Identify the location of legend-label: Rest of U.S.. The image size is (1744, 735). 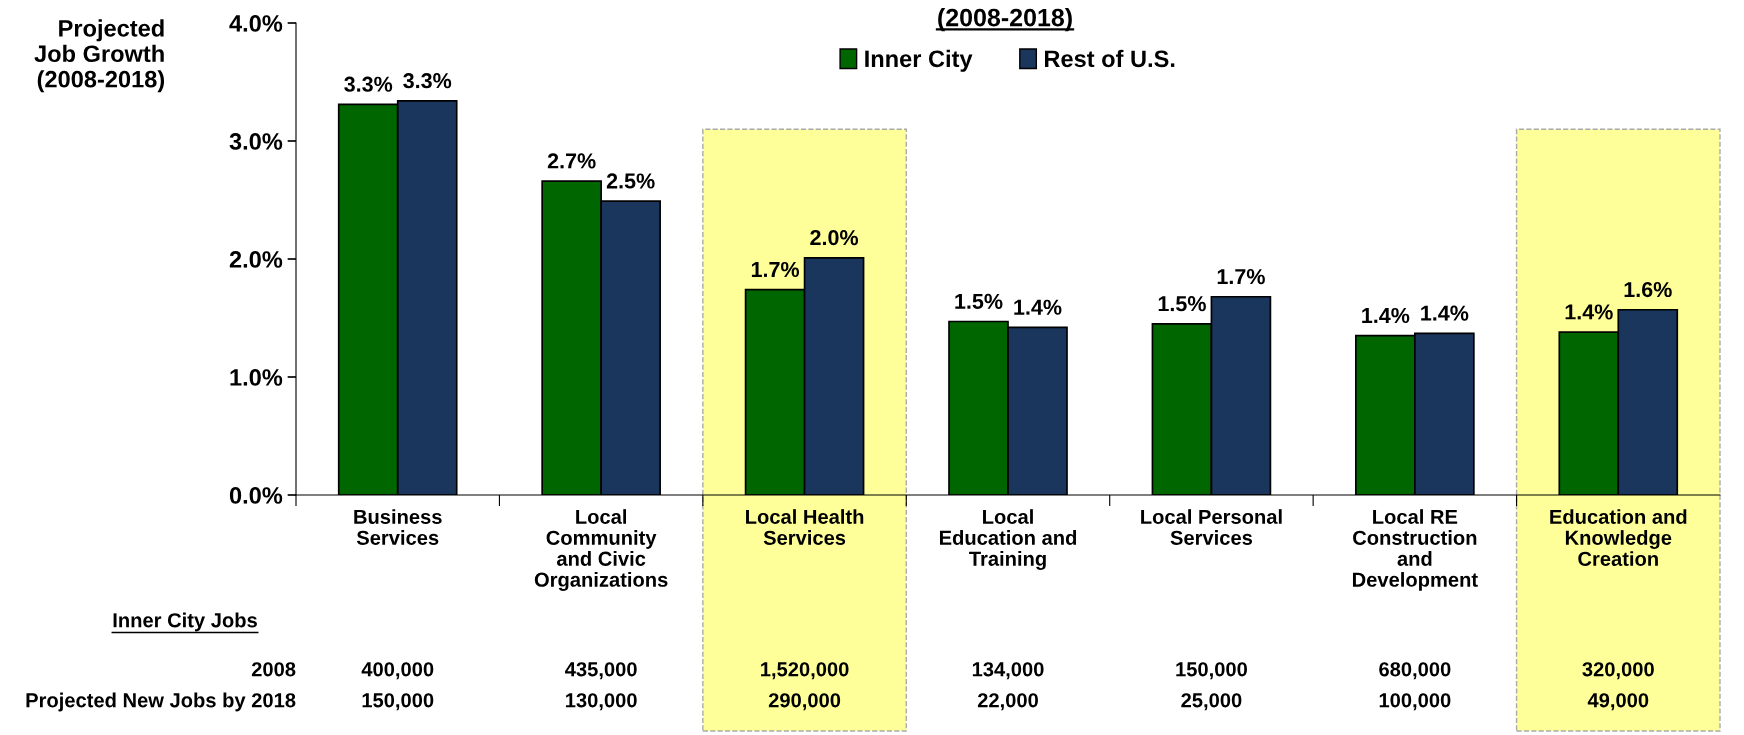
(1110, 58).